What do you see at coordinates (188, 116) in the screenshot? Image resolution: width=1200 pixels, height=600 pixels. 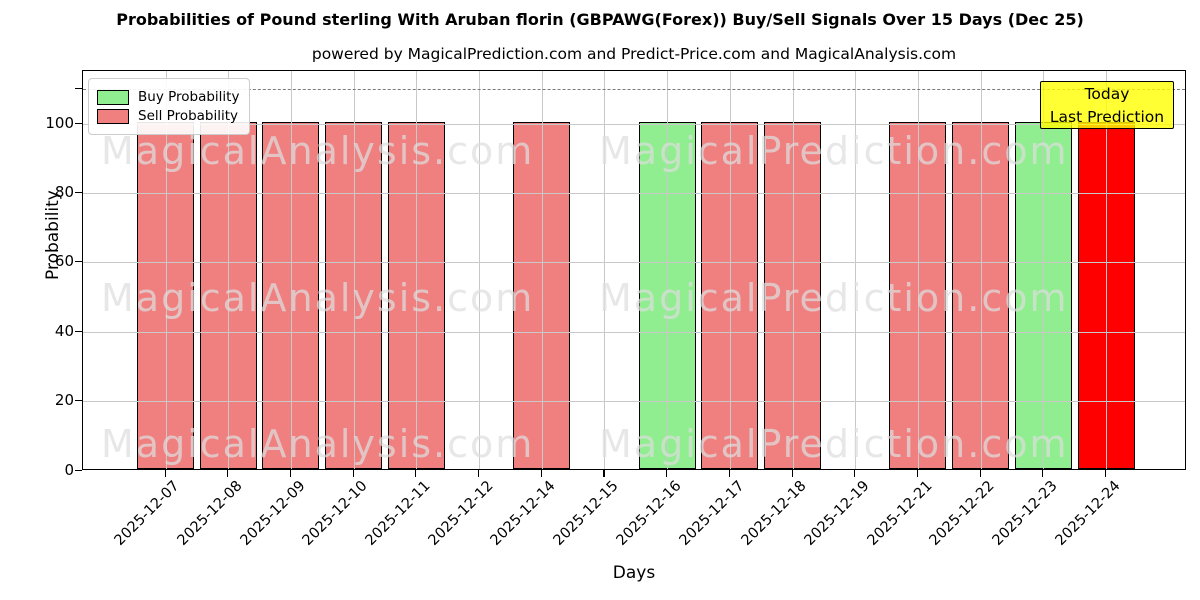 I see `legend-label-sell: Sell Probability` at bounding box center [188, 116].